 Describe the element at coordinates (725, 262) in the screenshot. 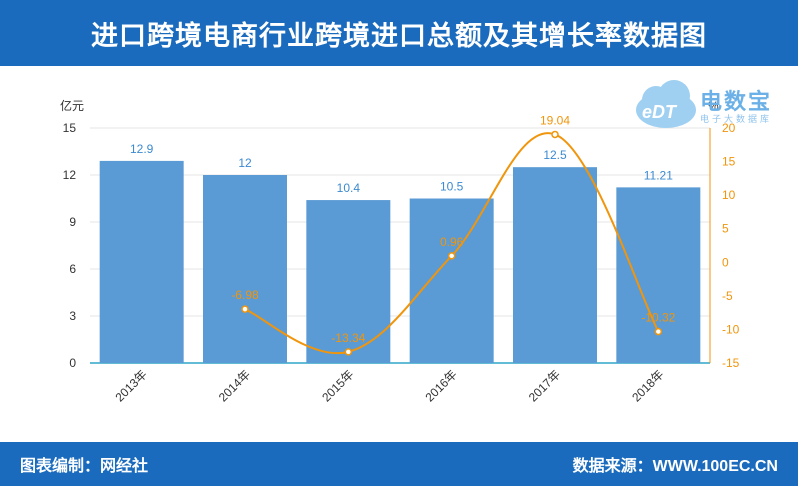

I see `y-right-tick-label: 0` at that location.